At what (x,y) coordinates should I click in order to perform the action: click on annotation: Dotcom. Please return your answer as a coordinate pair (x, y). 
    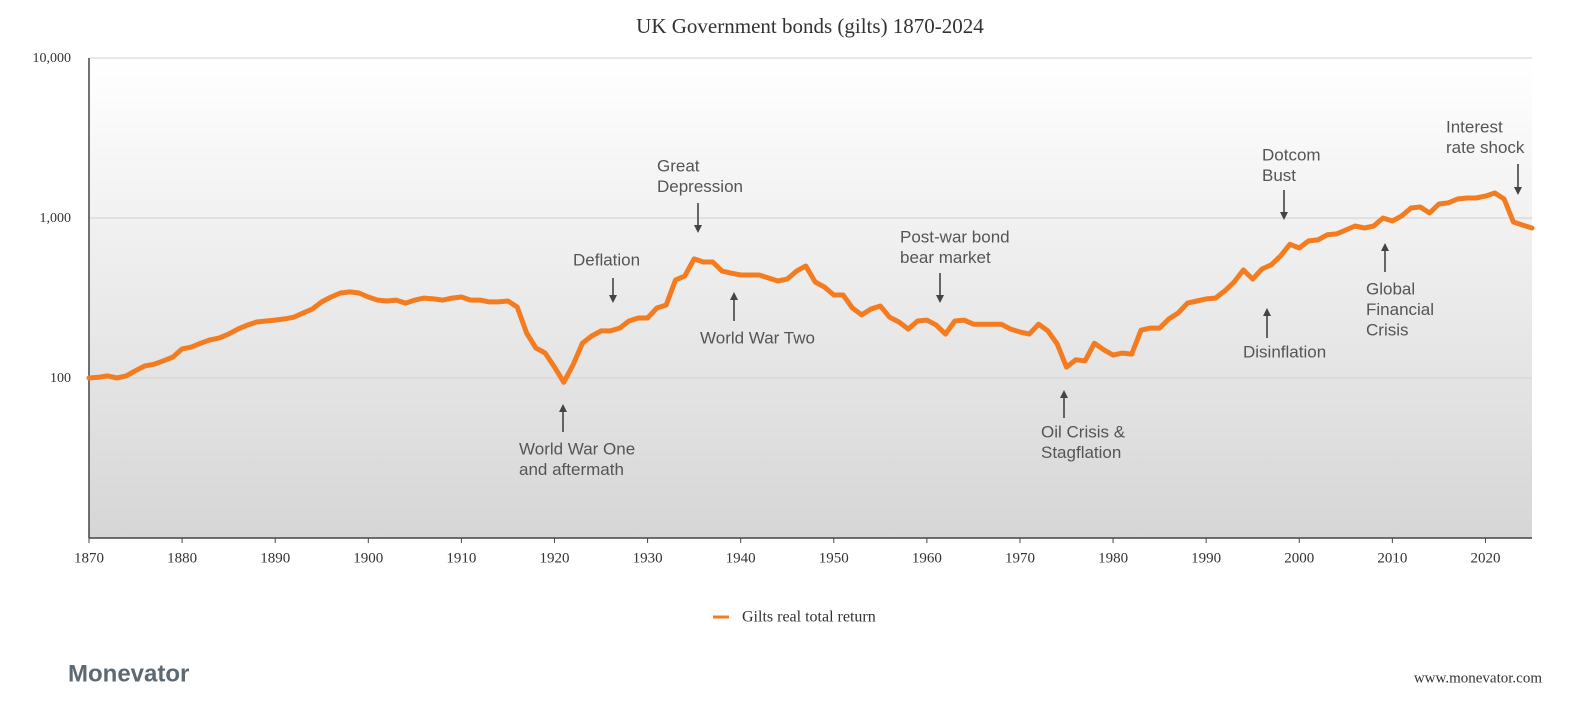
    Looking at the image, I should click on (1291, 154).